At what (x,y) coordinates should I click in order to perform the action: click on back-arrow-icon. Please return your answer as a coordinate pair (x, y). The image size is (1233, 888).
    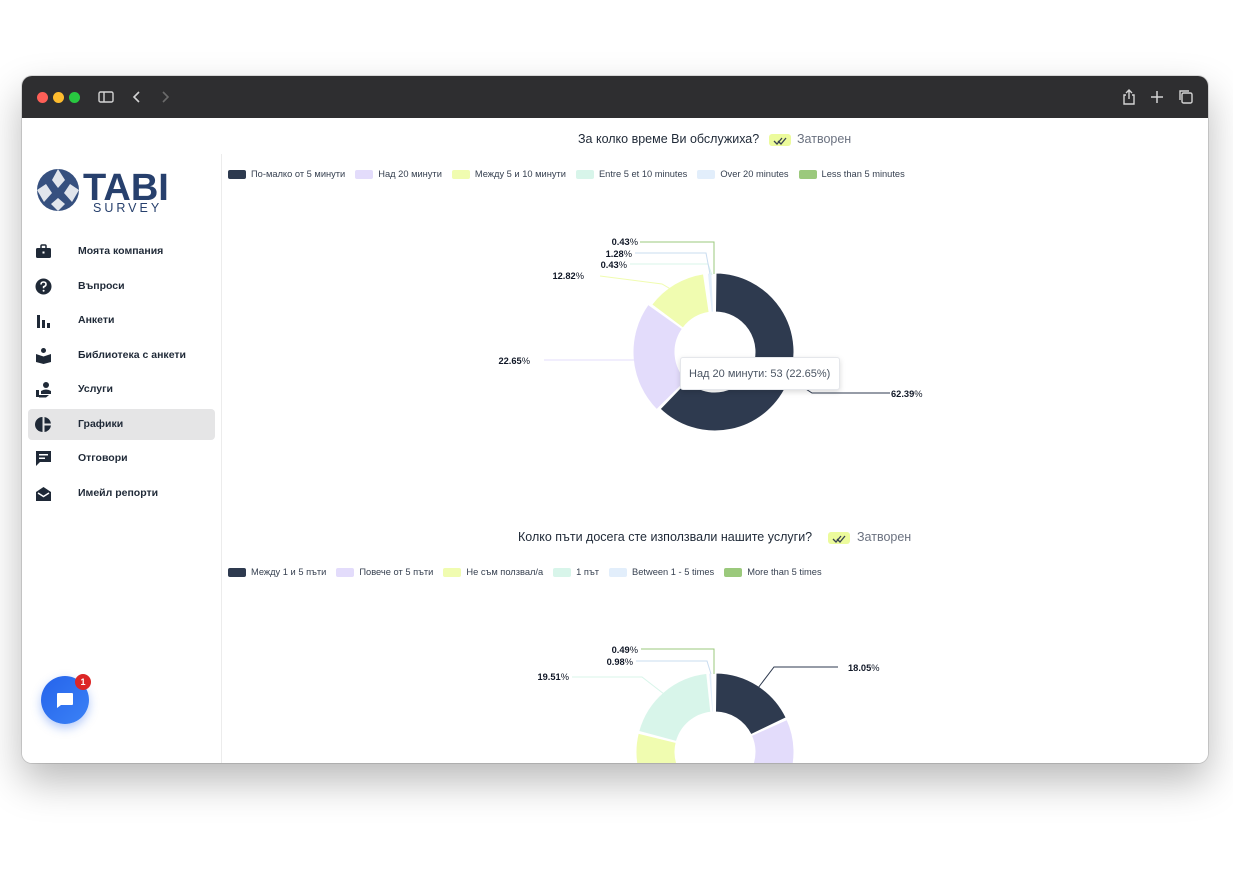
    Looking at the image, I should click on (137, 97).